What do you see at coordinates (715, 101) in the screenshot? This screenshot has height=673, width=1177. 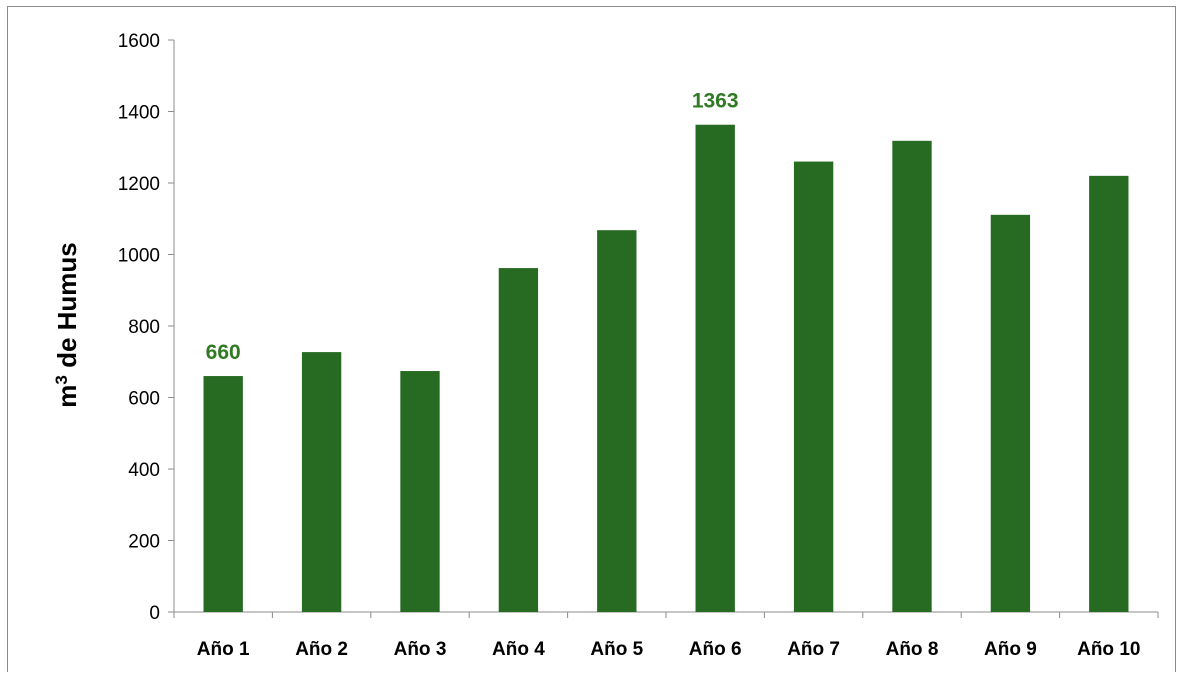 I see `bar-data-label: 1363` at bounding box center [715, 101].